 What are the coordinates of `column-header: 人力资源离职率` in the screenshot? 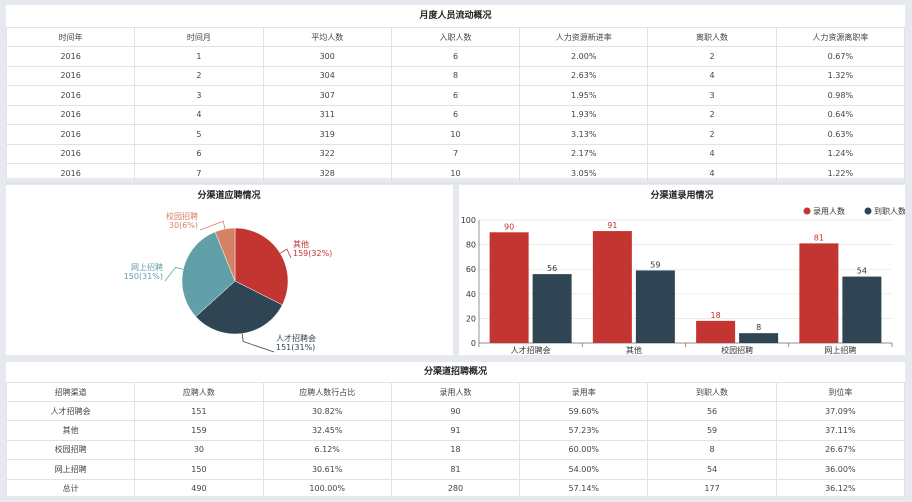 It's located at (840, 37).